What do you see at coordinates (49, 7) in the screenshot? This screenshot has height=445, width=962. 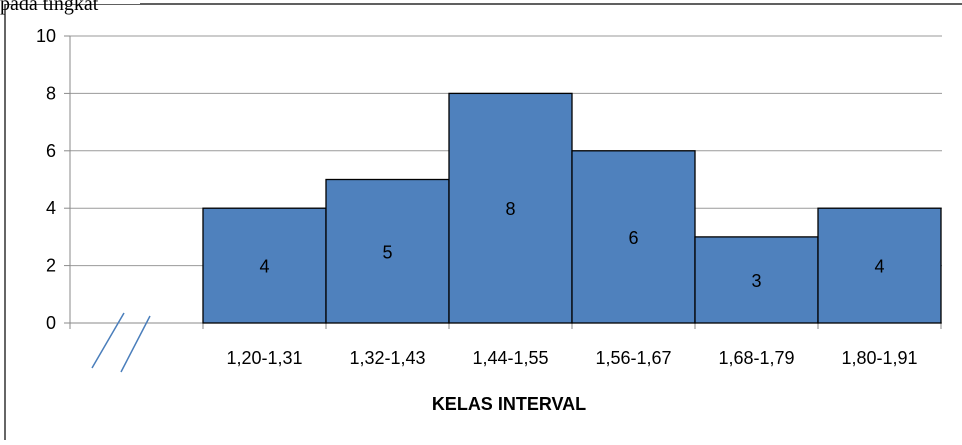 I see `top-text: pada tingkat` at bounding box center [49, 7].